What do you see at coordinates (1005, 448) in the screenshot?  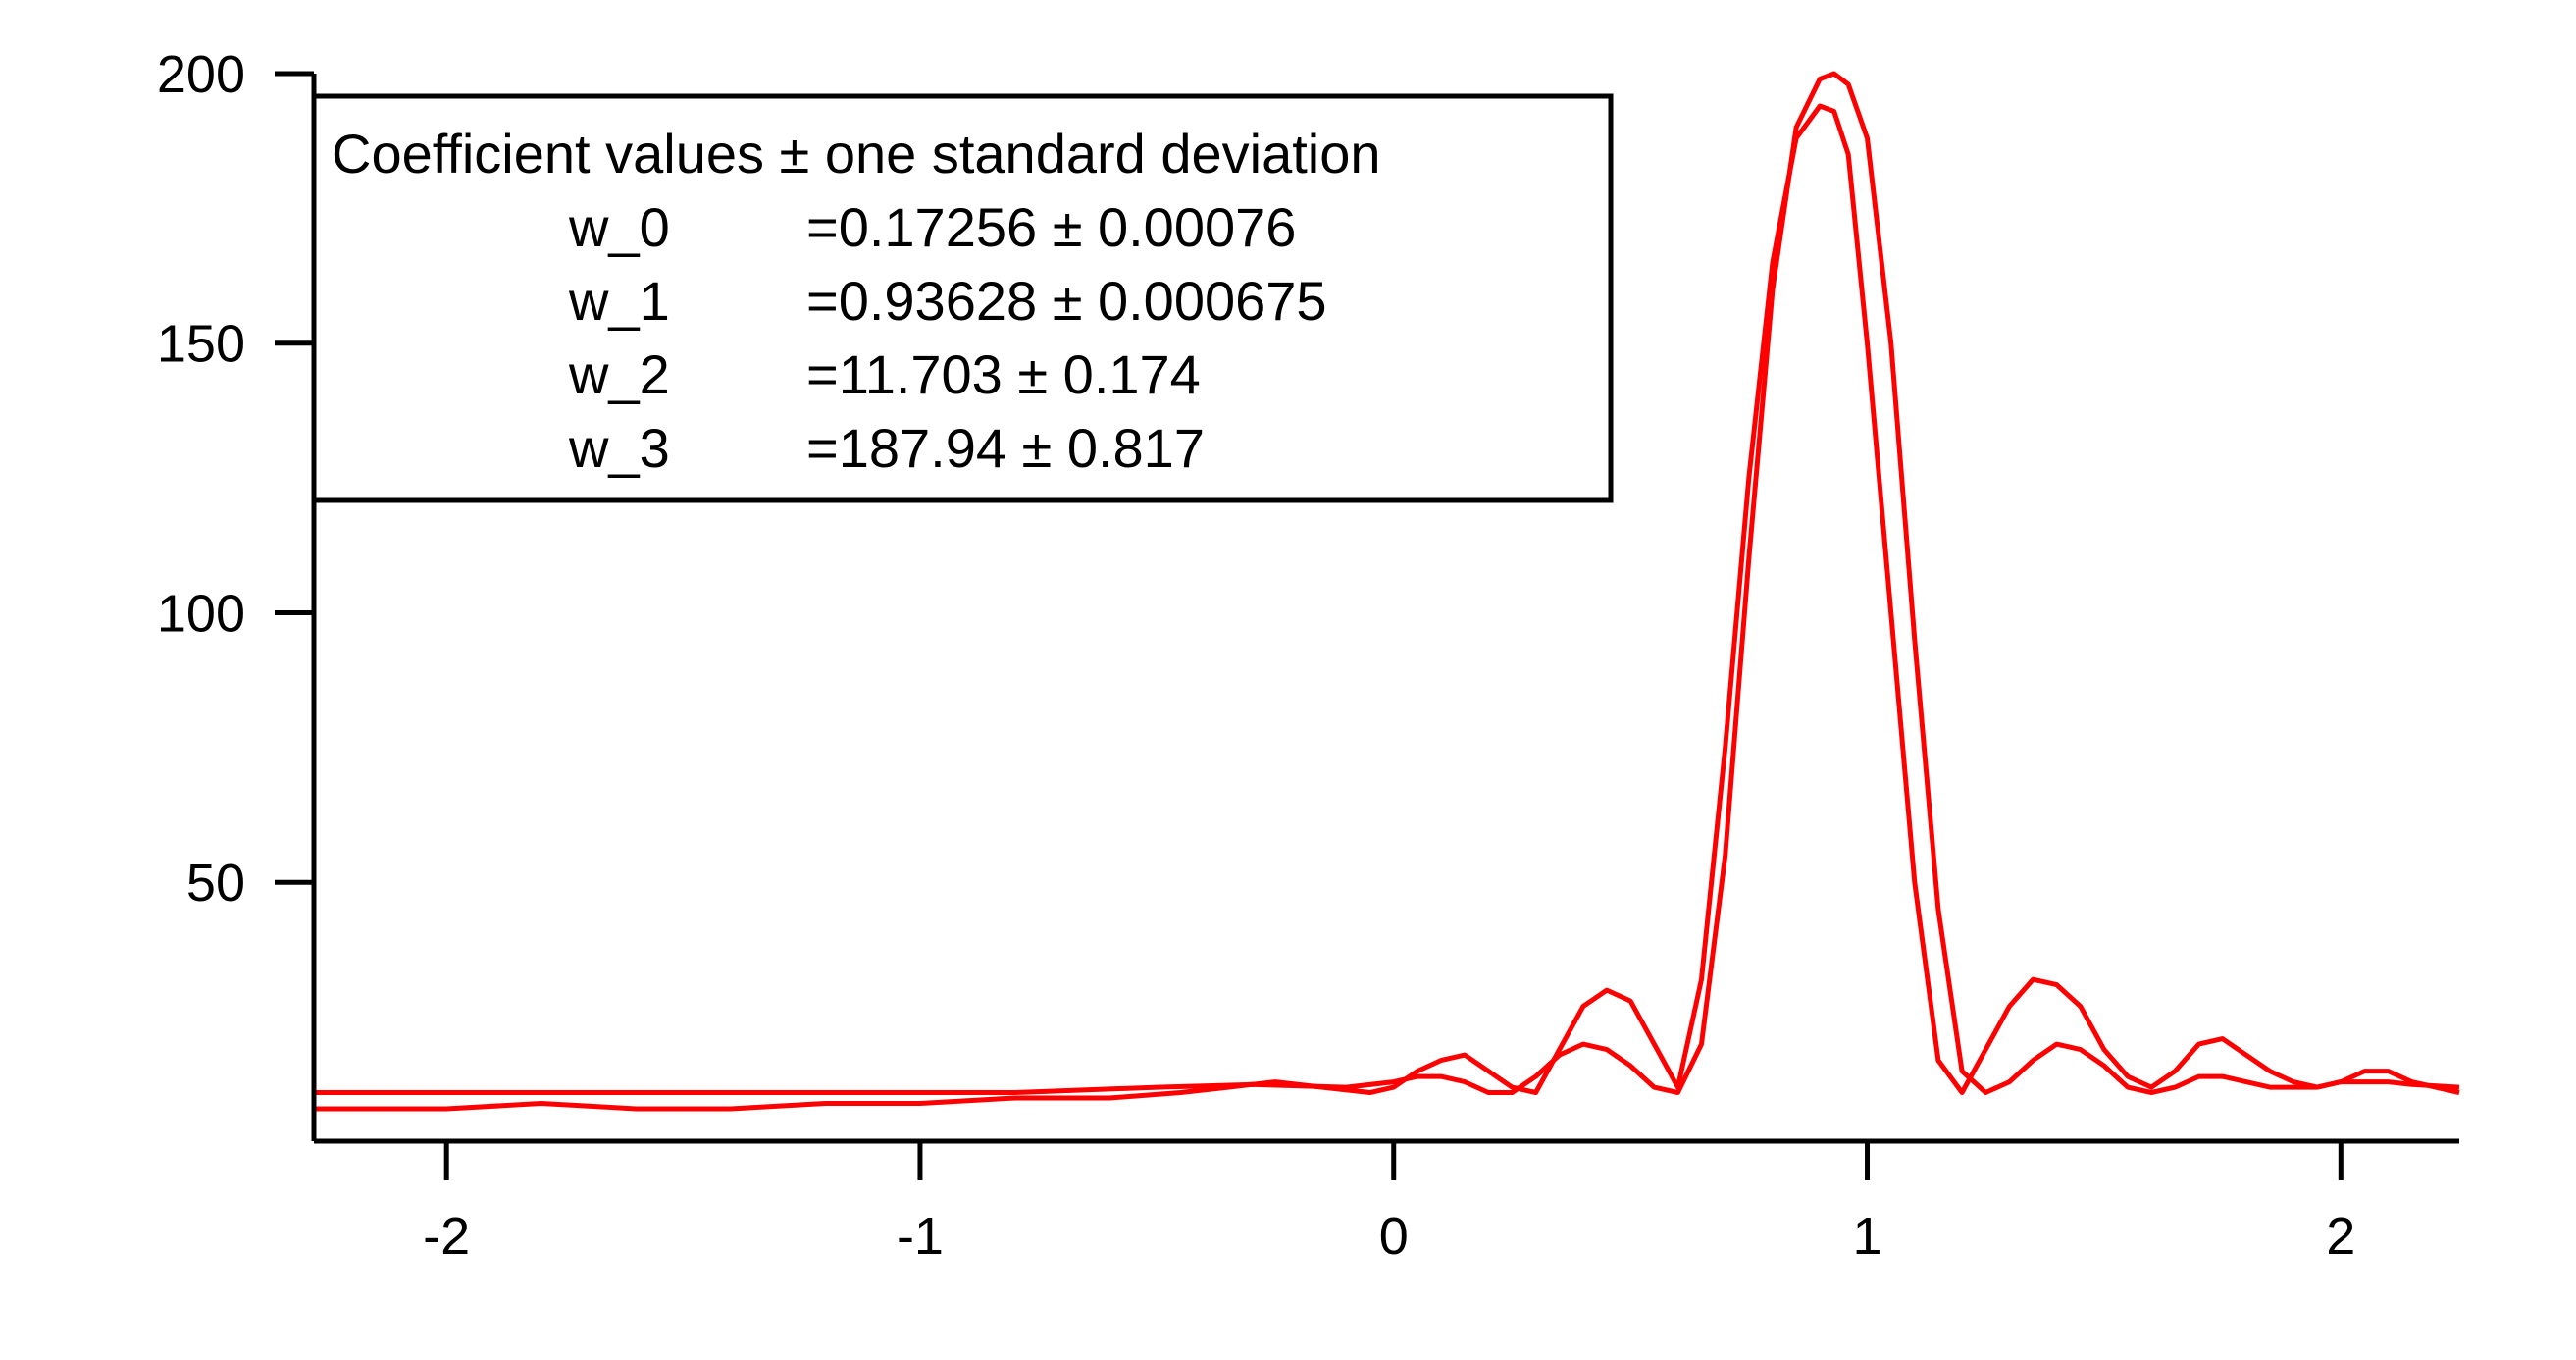 I see `legend-row-value: =187.94 ± 0.817` at bounding box center [1005, 448].